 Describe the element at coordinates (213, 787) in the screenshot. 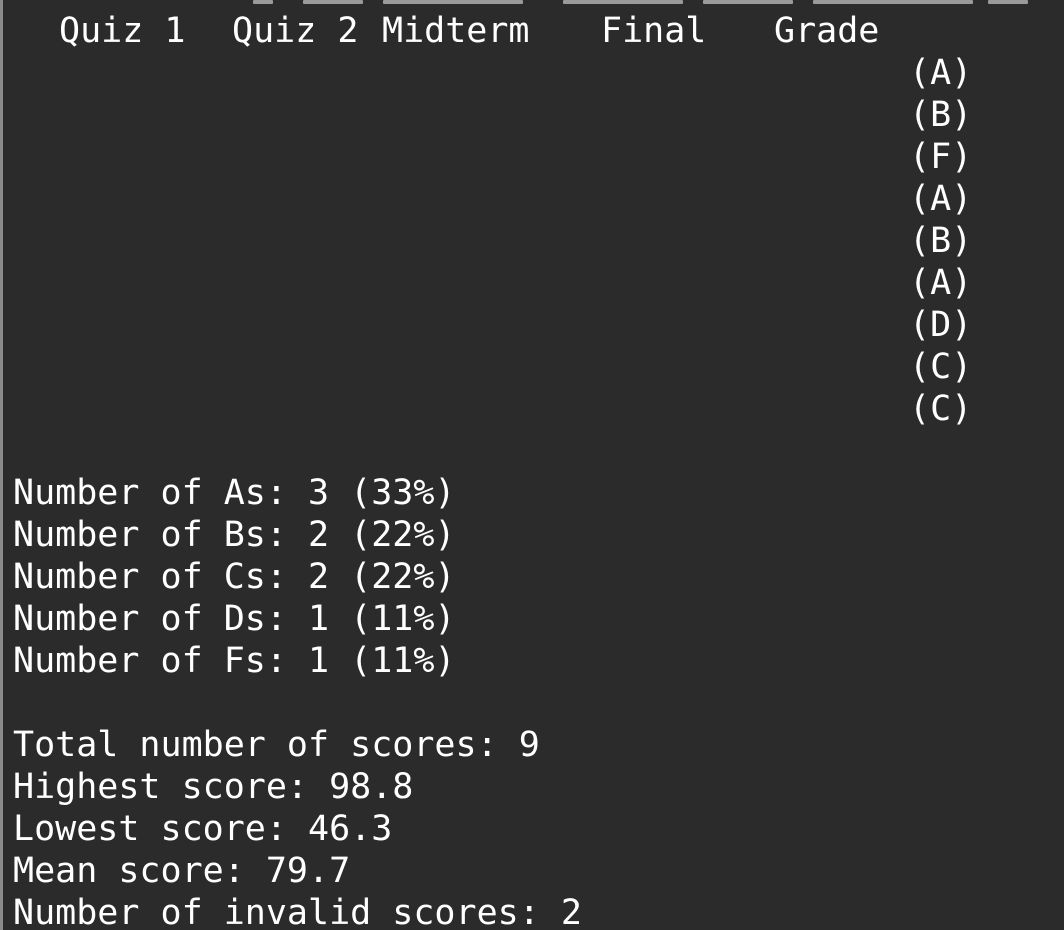

I see `summary-line: Highest score: 98.8` at that location.